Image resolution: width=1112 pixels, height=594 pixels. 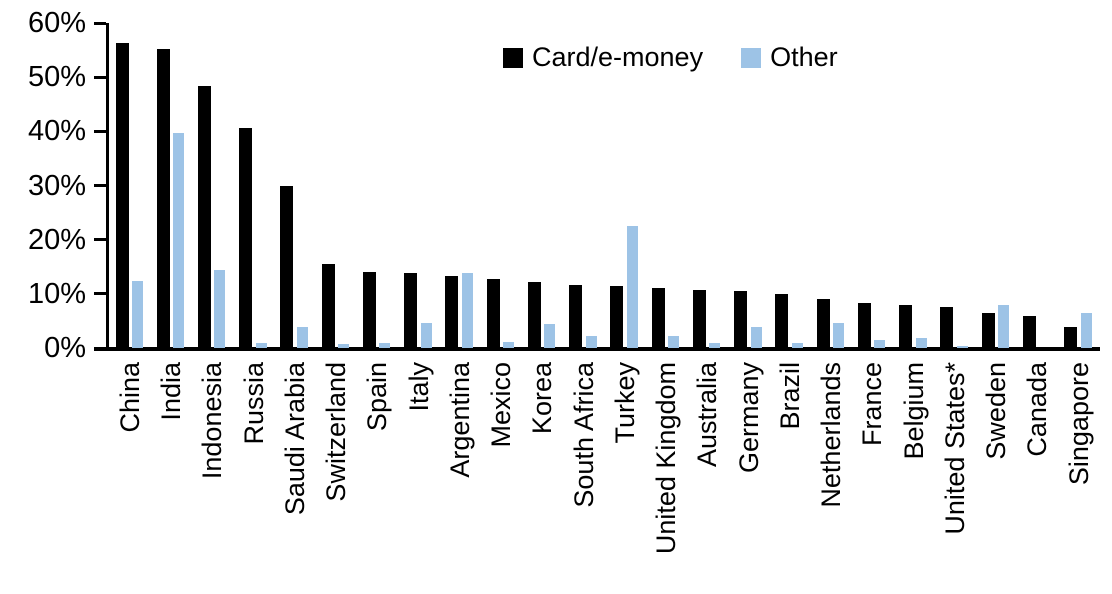 What do you see at coordinates (872, 404) in the screenshot?
I see `x-axis-category-label: France` at bounding box center [872, 404].